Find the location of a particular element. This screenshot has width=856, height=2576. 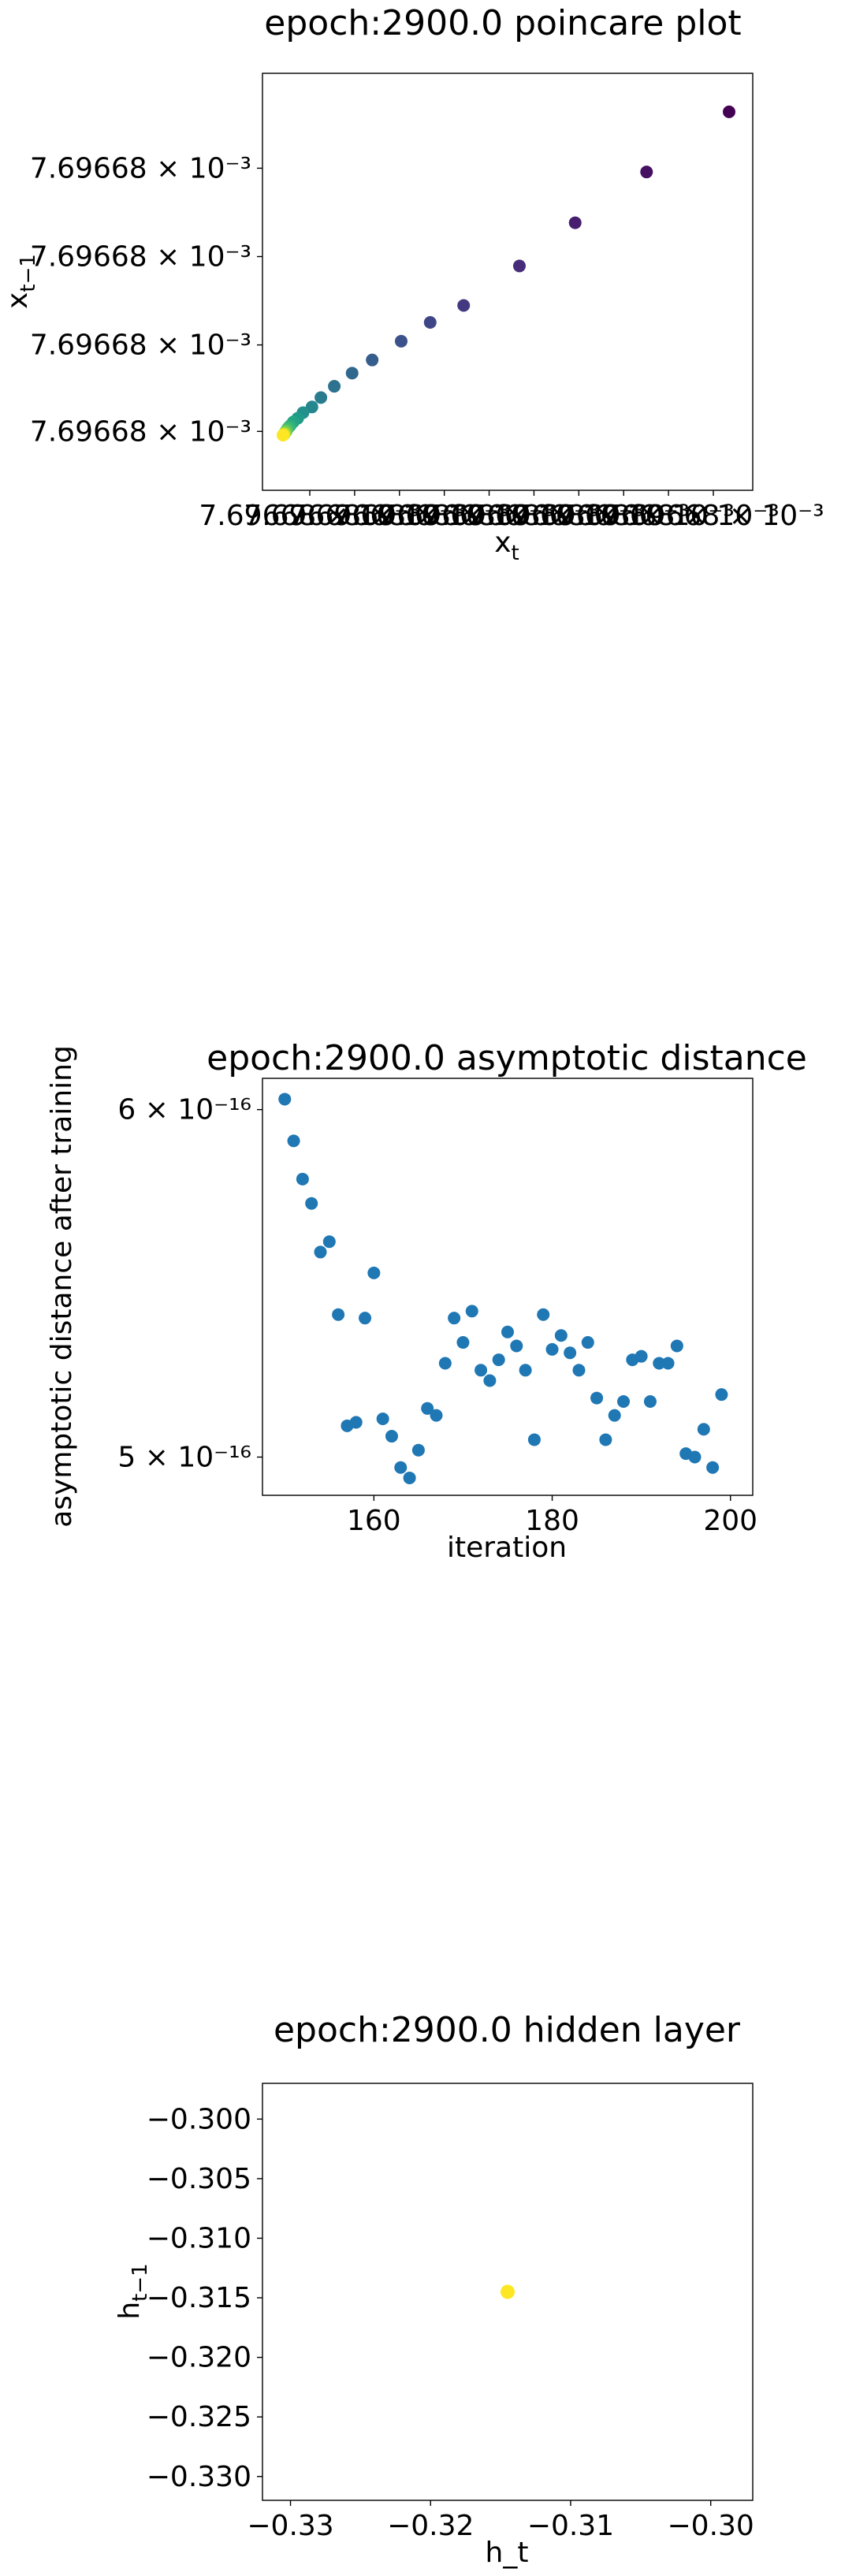

poincare-x-label: xt is located at coordinates (506, 546).